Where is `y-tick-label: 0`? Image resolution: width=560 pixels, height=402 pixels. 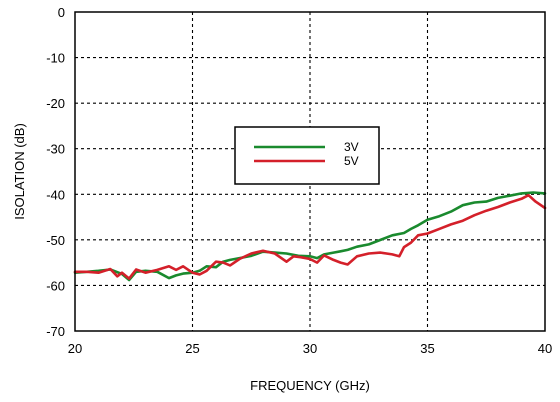 y-tick-label: 0 is located at coordinates (61, 12).